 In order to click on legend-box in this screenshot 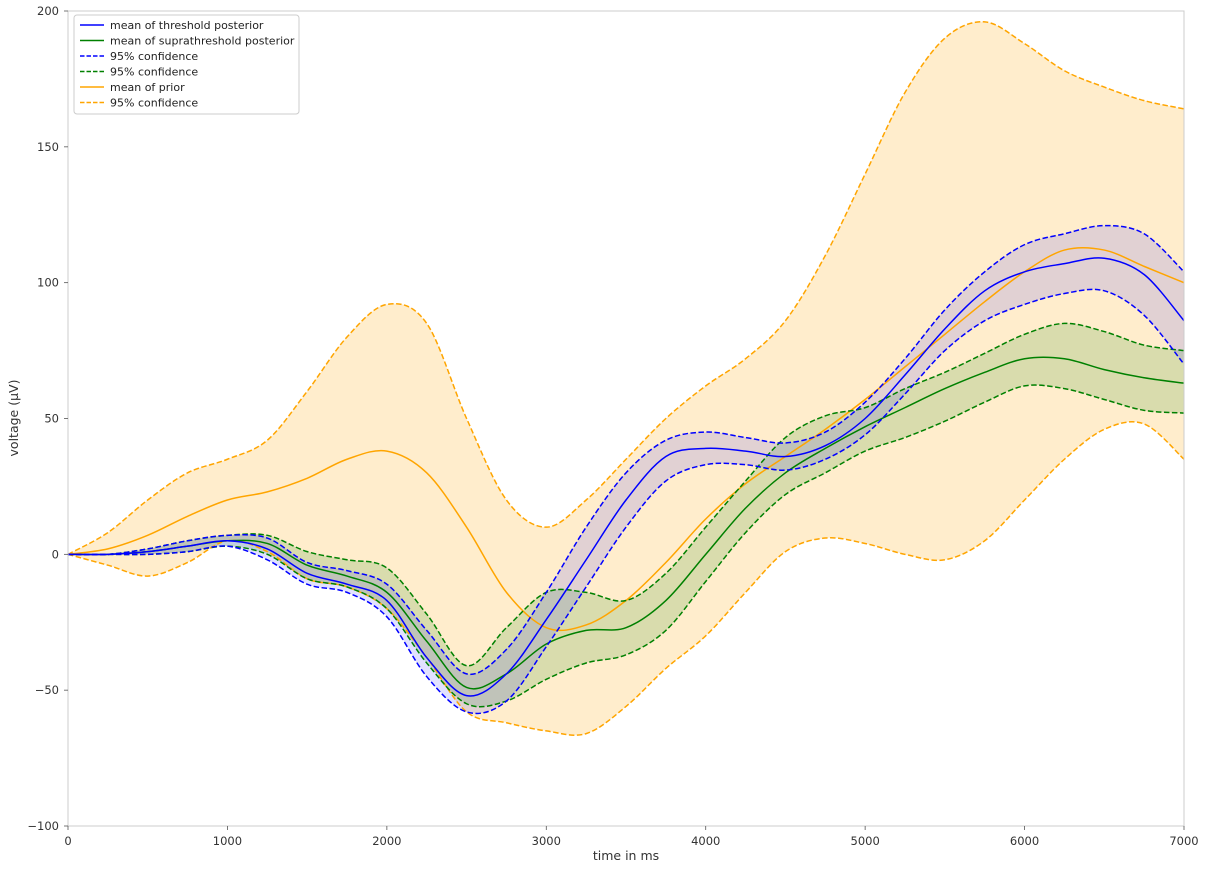, I will do `click(186, 64)`.